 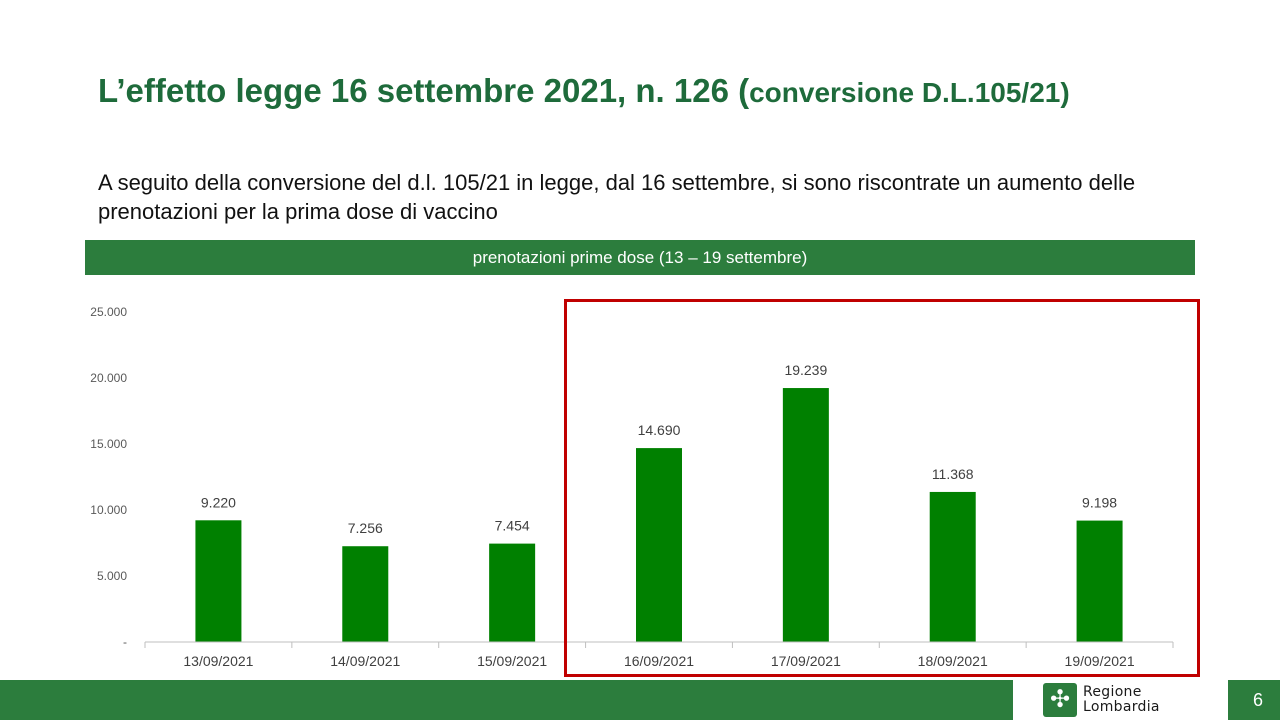 What do you see at coordinates (108, 477) in the screenshot?
I see `y-axis: - 5.000 10.000 15.000 20.000 25.000` at bounding box center [108, 477].